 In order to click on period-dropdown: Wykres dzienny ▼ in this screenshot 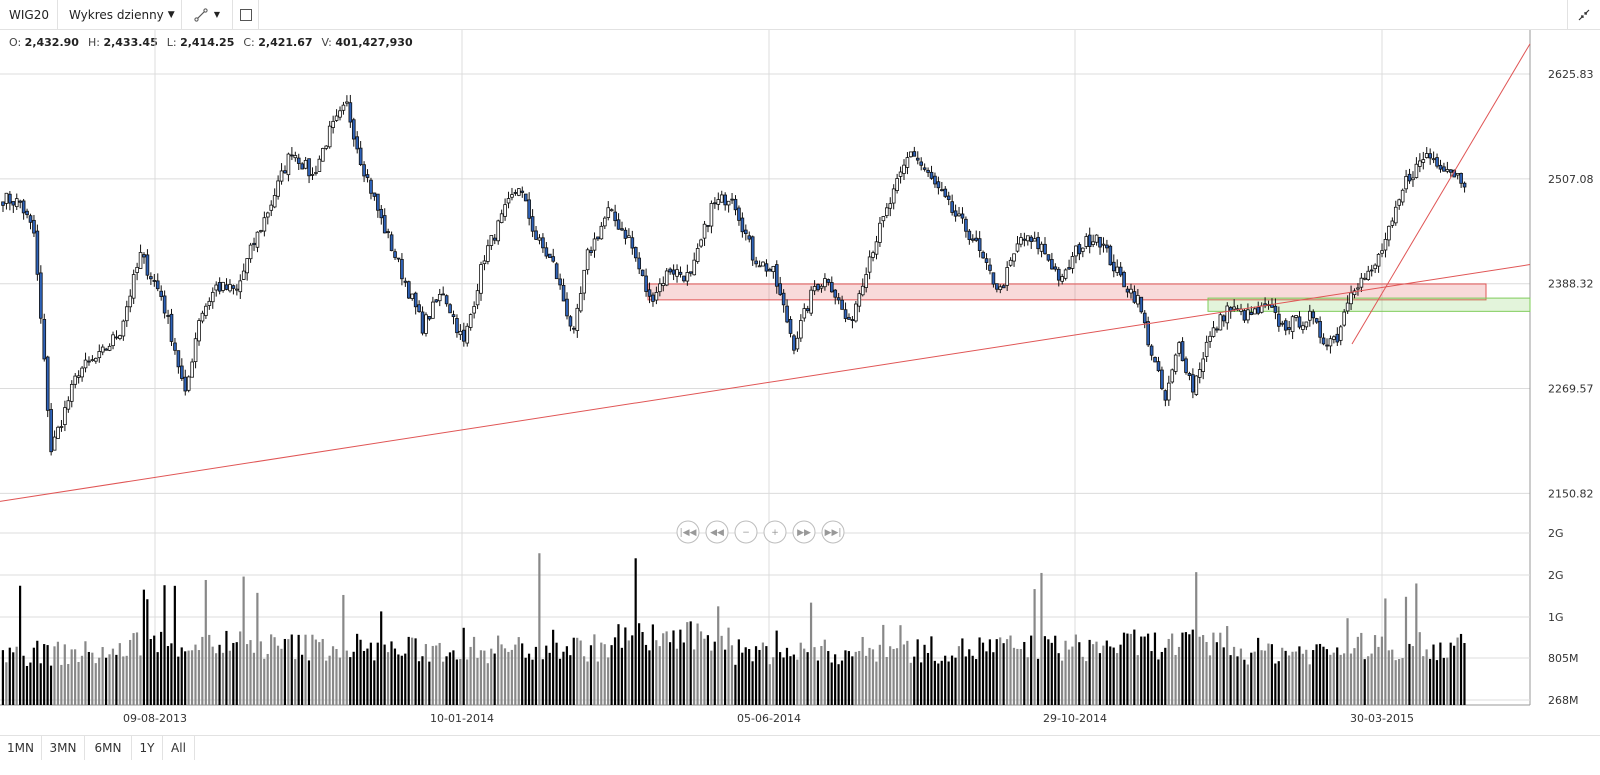, I will do `click(120, 14)`.